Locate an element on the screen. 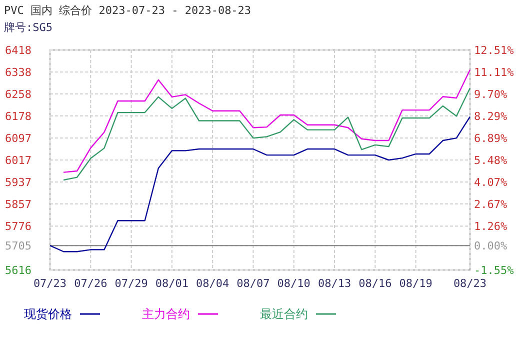 The width and height of the screenshot is (520, 350). x-tick-label: 08/16 is located at coordinates (375, 283).